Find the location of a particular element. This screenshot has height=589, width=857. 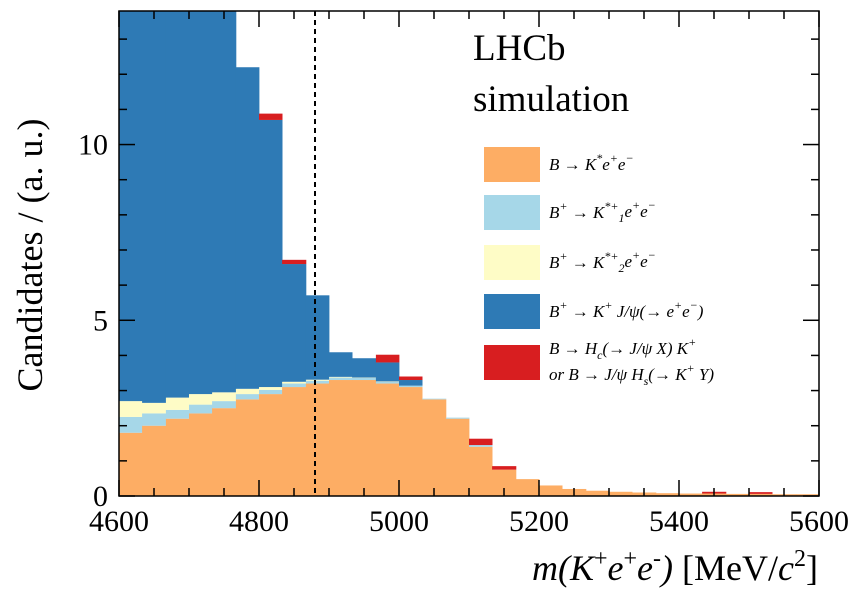

bar-s0-b10 is located at coordinates (364, 438).